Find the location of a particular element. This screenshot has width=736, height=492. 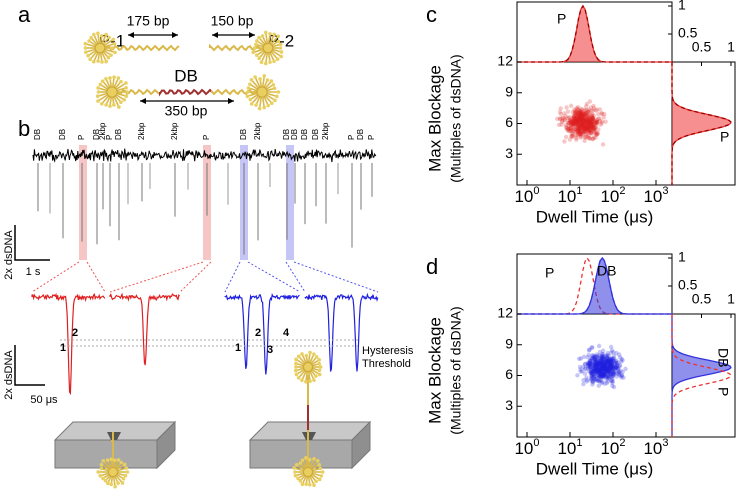

y-tick-label: 3 is located at coordinates (509, 405).